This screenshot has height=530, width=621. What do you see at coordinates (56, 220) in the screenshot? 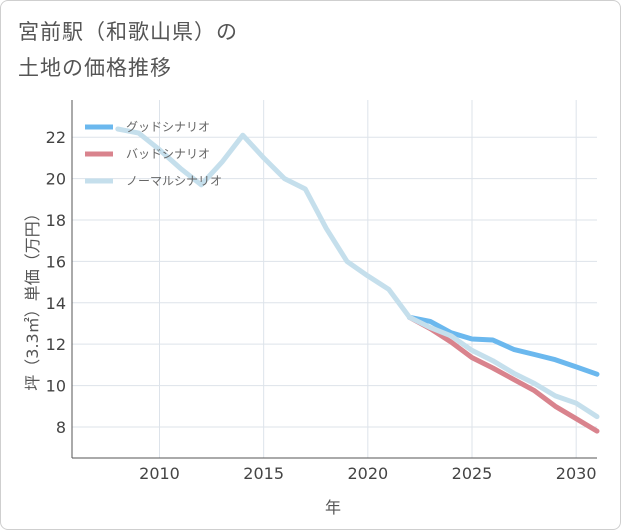
I see `y-tick-label: 18` at bounding box center [56, 220].